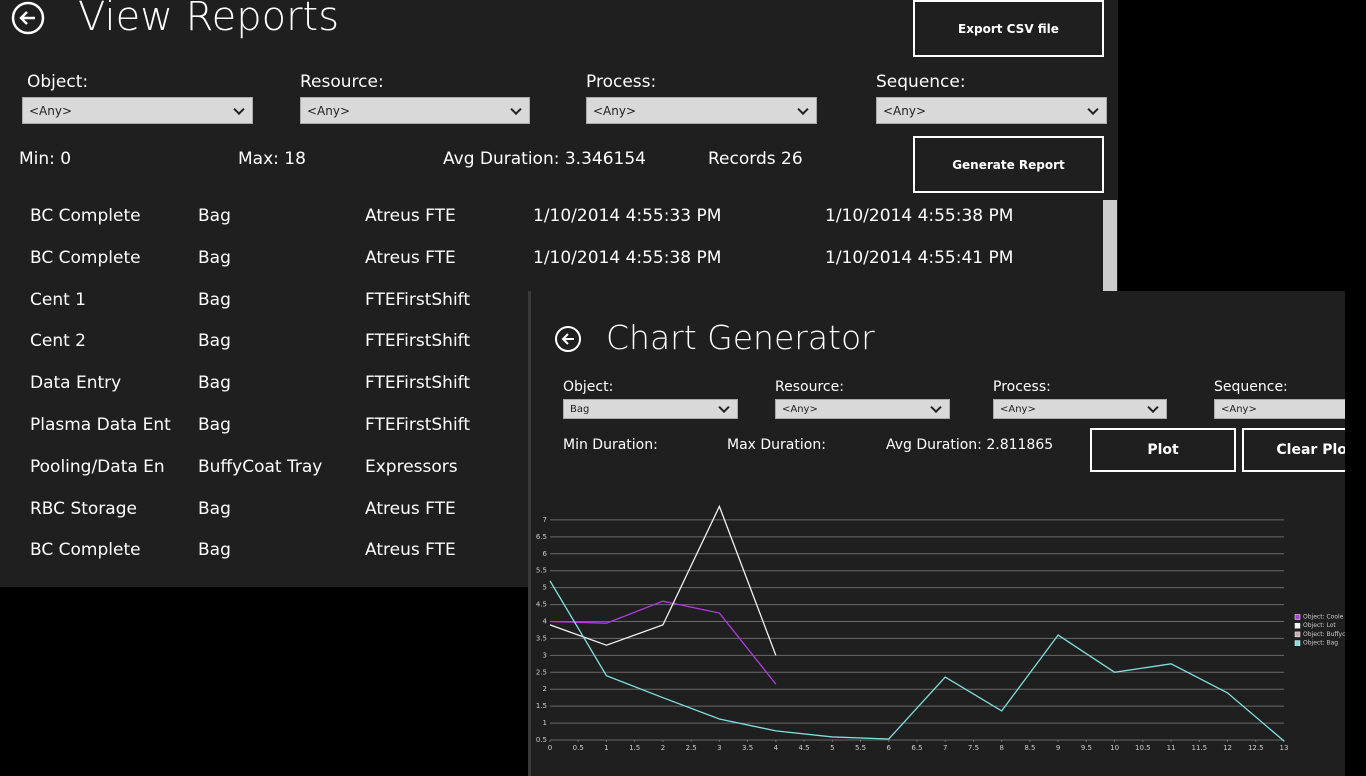 The width and height of the screenshot is (1366, 776). Describe the element at coordinates (1008, 28) in the screenshot. I see `export-button: Export CSV file` at that location.